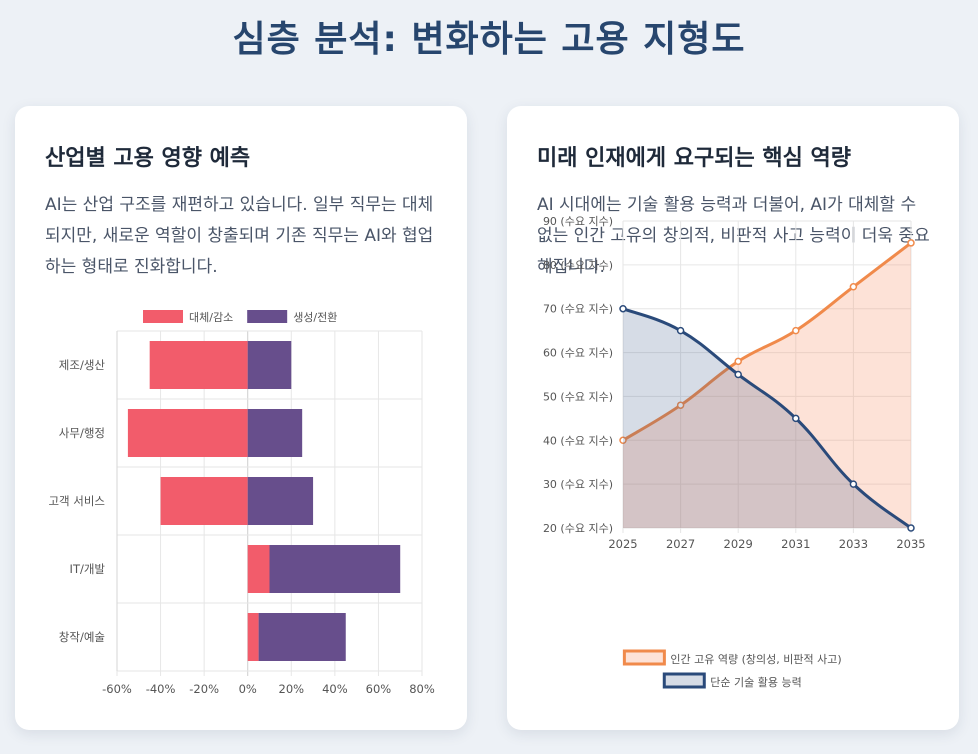  What do you see at coordinates (578, 484) in the screenshot?
I see `y-tick-label: 30 (수요 지수)` at bounding box center [578, 484].